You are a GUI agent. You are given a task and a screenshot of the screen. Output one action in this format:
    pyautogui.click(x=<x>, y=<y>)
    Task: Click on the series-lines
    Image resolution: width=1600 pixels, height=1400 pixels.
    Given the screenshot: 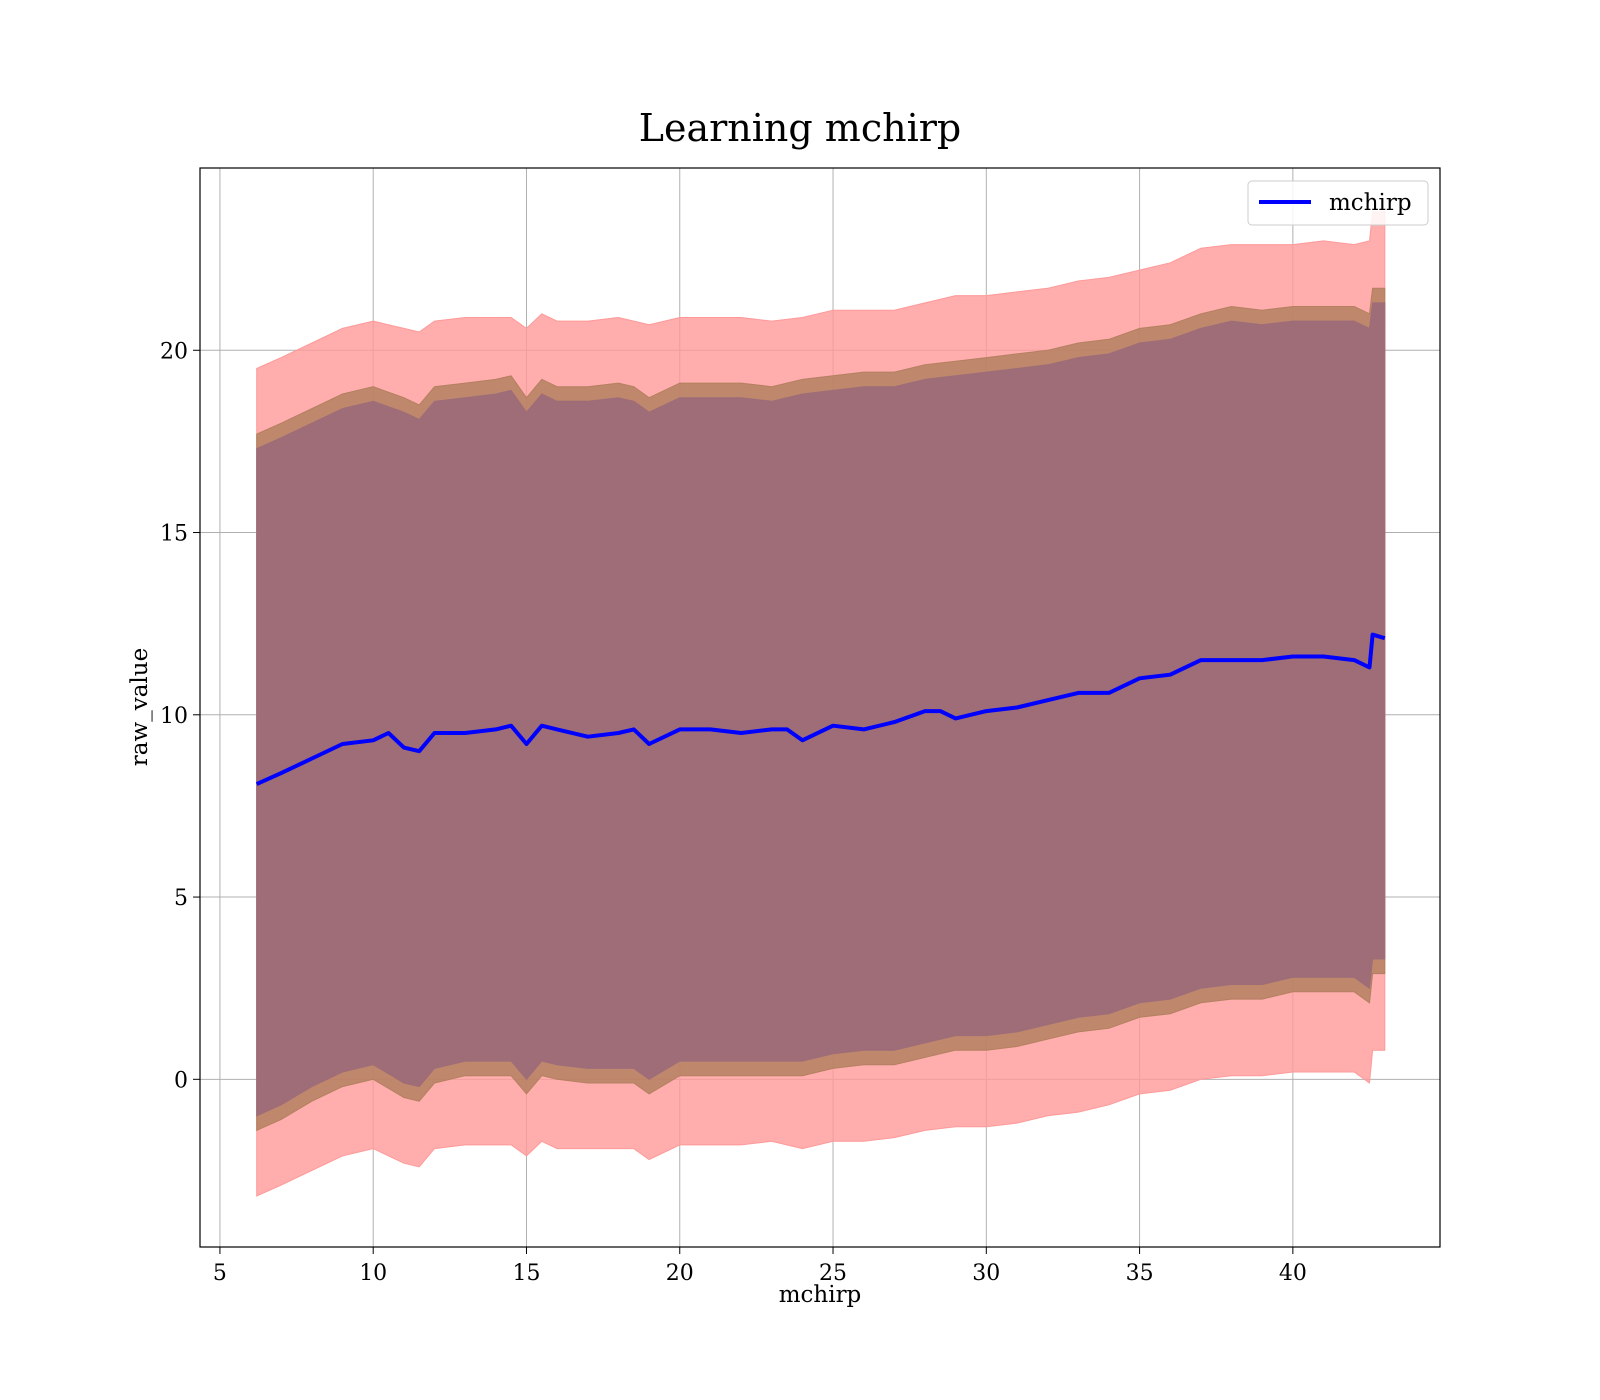 What is the action you would take?
    pyautogui.click(x=820, y=709)
    